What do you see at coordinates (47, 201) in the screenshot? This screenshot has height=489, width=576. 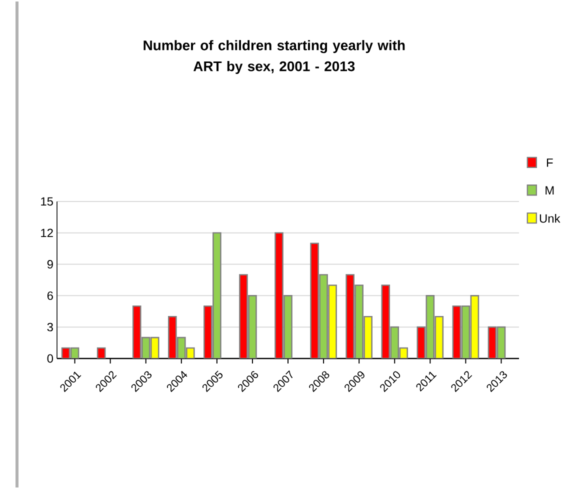 I see `y-tick-label: 15` at bounding box center [47, 201].